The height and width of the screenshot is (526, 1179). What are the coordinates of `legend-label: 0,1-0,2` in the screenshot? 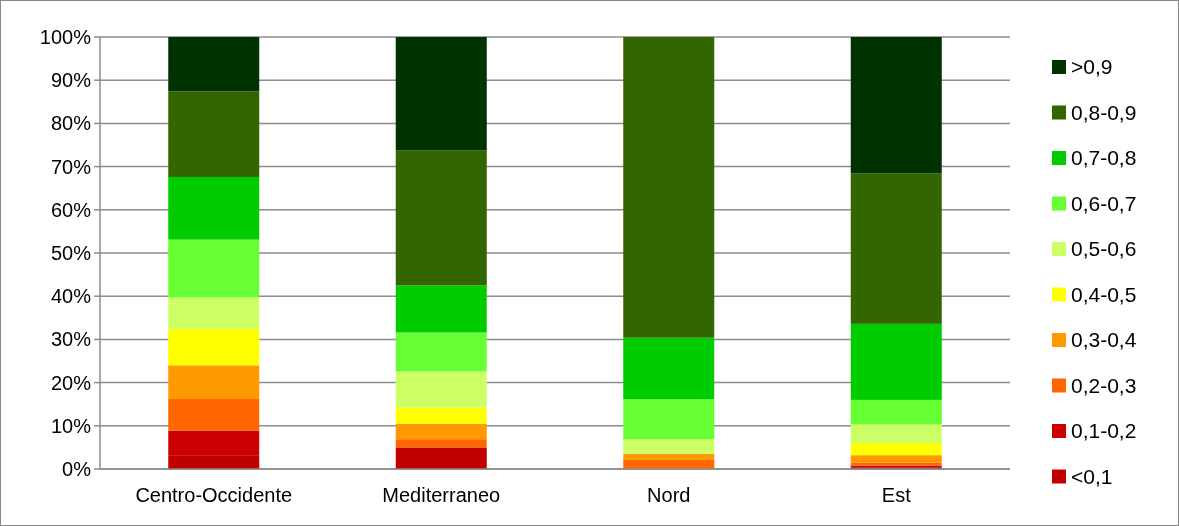 It's located at (1104, 431).